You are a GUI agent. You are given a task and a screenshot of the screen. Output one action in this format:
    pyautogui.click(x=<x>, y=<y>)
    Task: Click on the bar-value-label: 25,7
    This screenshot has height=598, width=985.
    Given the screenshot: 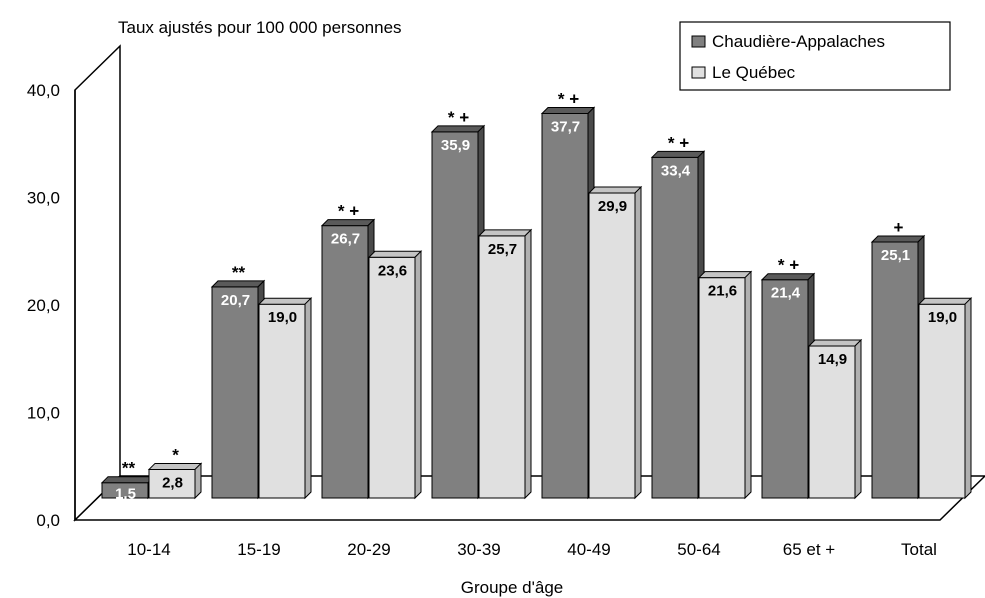 What is the action you would take?
    pyautogui.click(x=502, y=249)
    